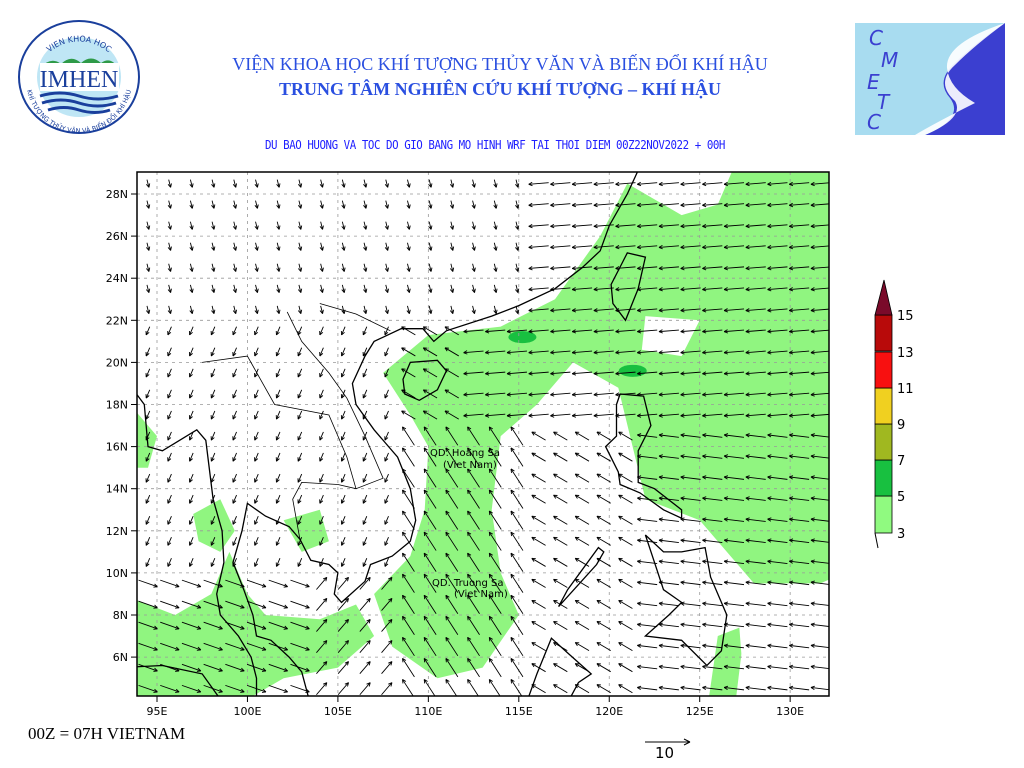  I want to click on svg-text: T, so click(884, 102).